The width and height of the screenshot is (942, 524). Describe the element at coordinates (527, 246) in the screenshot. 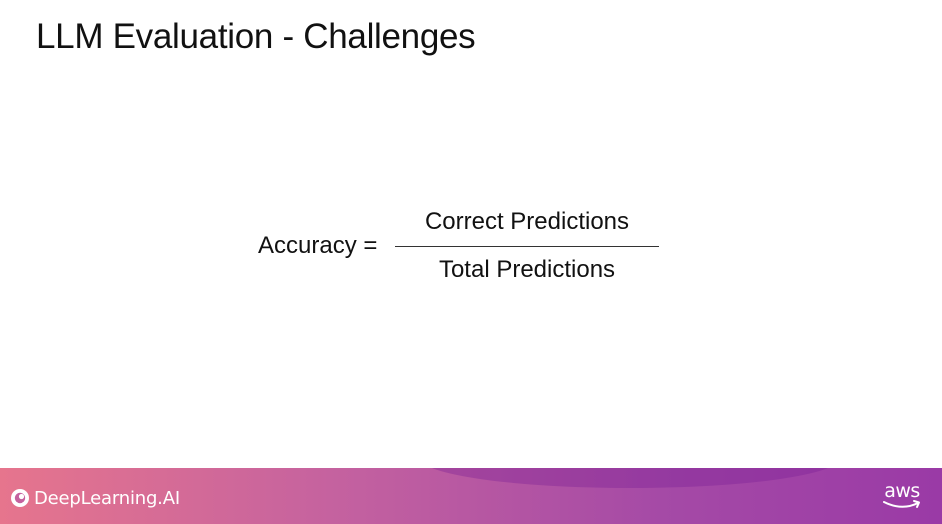

I see `fraction-bar` at that location.